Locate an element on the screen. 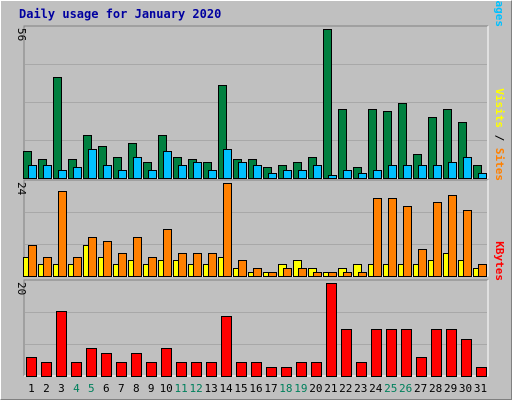 The height and width of the screenshot is (400, 512). kbytes-max-label: 20 is located at coordinates (21, 288).